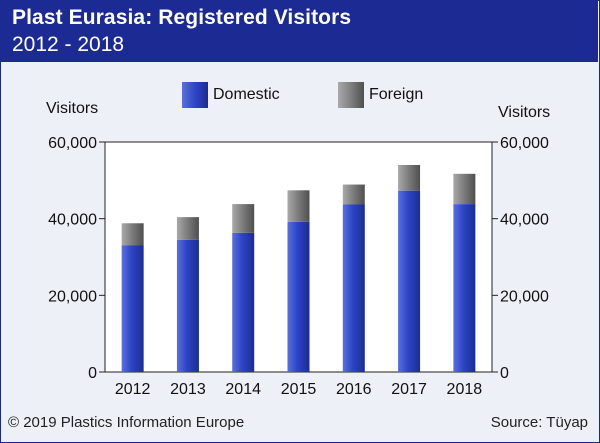 Image resolution: width=600 pixels, height=443 pixels. Describe the element at coordinates (126, 422) in the screenshot. I see `copyright-note: © 2019 Plastics Information Europe` at that location.